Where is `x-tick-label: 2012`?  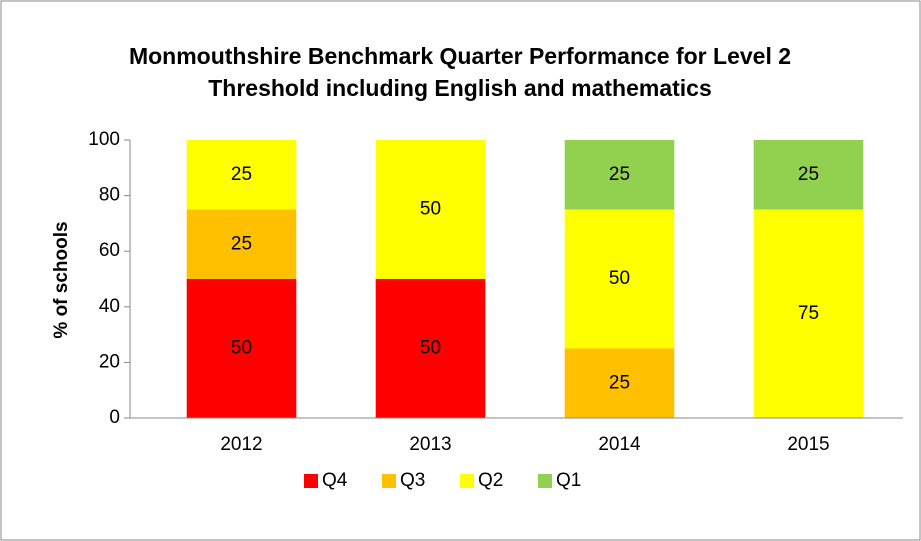 x-tick-label: 2012 is located at coordinates (241, 444).